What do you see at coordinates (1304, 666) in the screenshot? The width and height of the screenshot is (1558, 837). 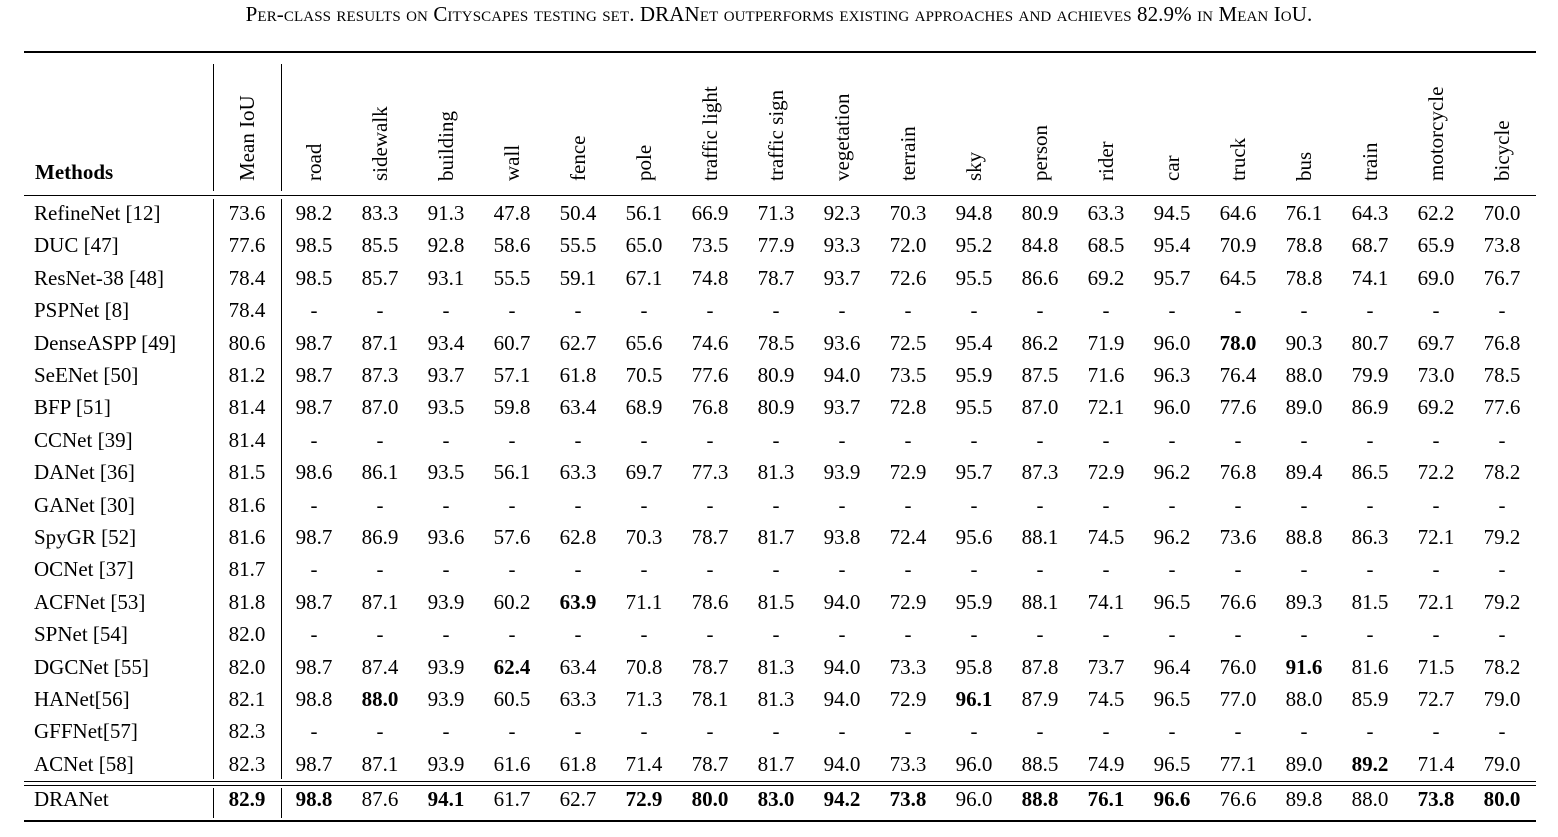 I see `table-cell-bus: 91.6` at bounding box center [1304, 666].